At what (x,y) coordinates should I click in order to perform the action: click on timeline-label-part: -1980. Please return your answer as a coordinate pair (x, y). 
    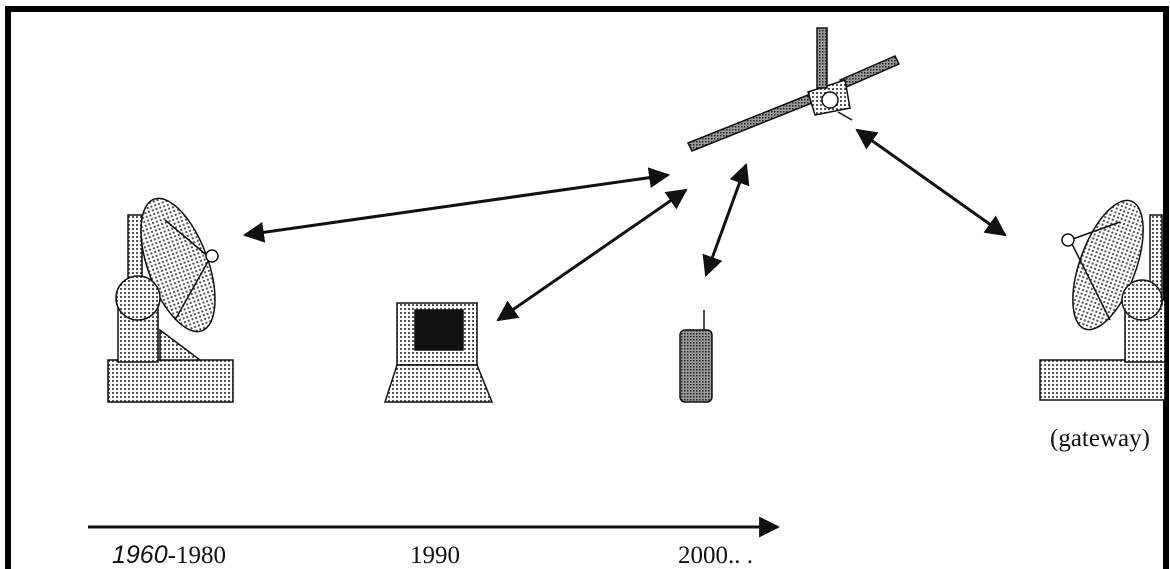
    Looking at the image, I should click on (197, 555).